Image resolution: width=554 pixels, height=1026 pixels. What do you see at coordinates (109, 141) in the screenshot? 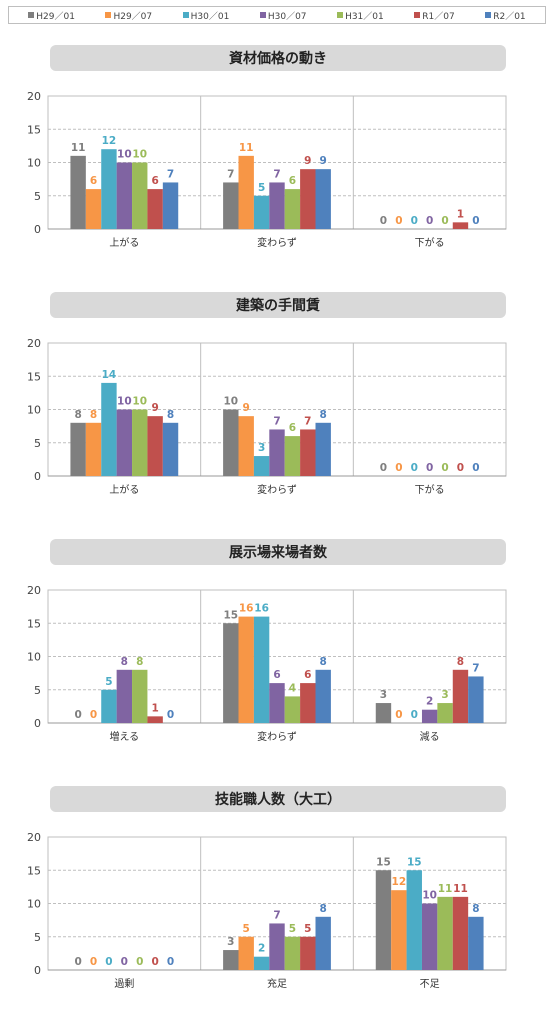
I see `data-label: 12` at bounding box center [109, 141].